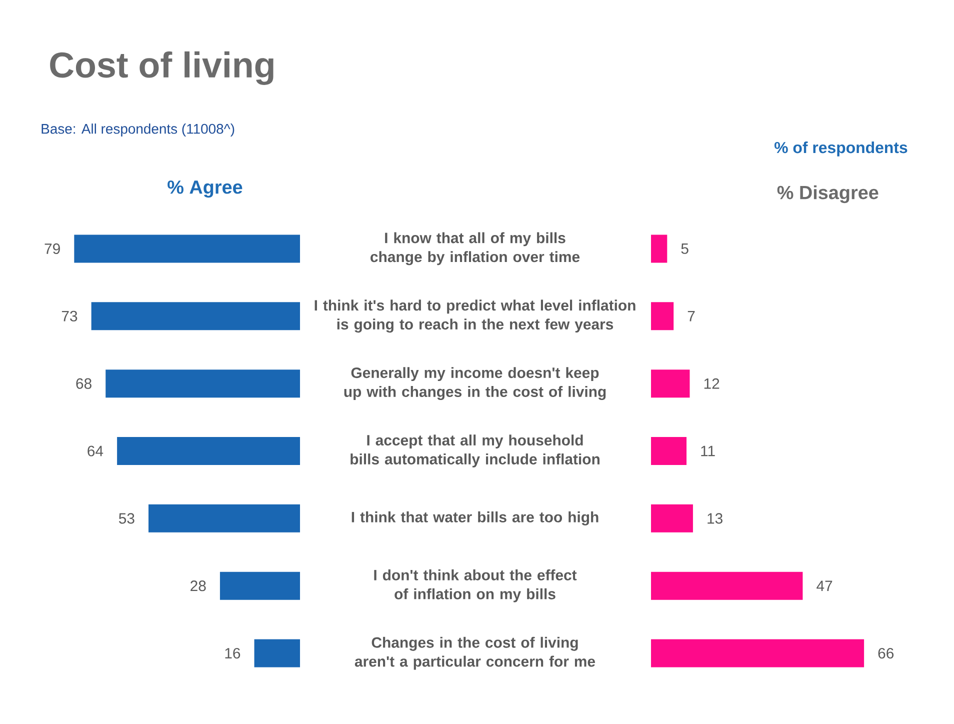 This screenshot has height=724, width=954. What do you see at coordinates (475, 249) in the screenshot?
I see `y-tick-label: I know that all of my bills change by inflation over time` at bounding box center [475, 249].